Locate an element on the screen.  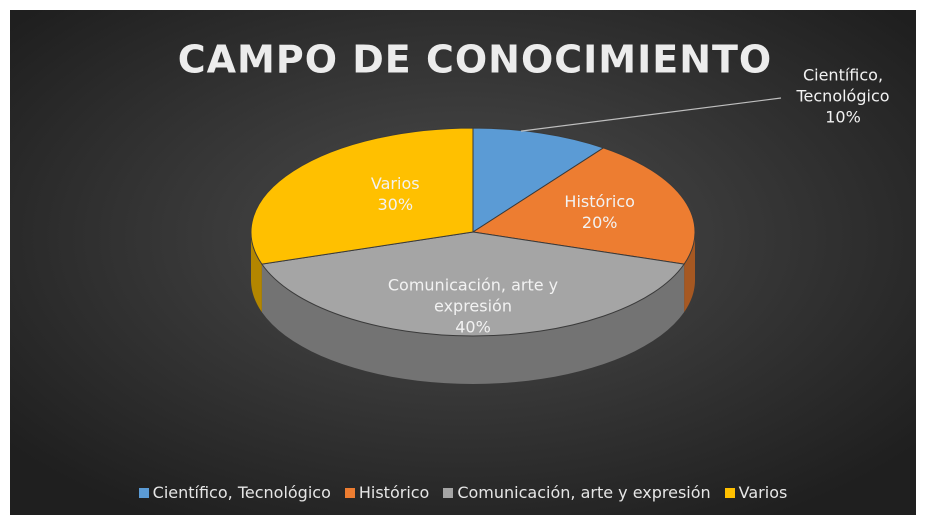
legend-item: Científico, Tecnológico is located at coordinates (234, 492).